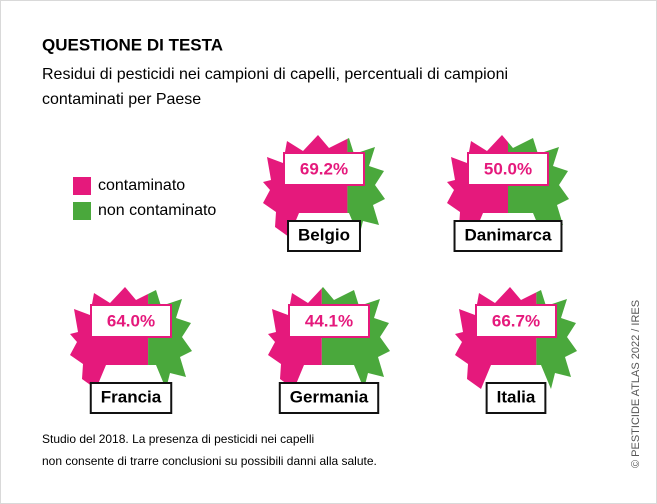  I want to click on category-label: Belgio, so click(324, 234).